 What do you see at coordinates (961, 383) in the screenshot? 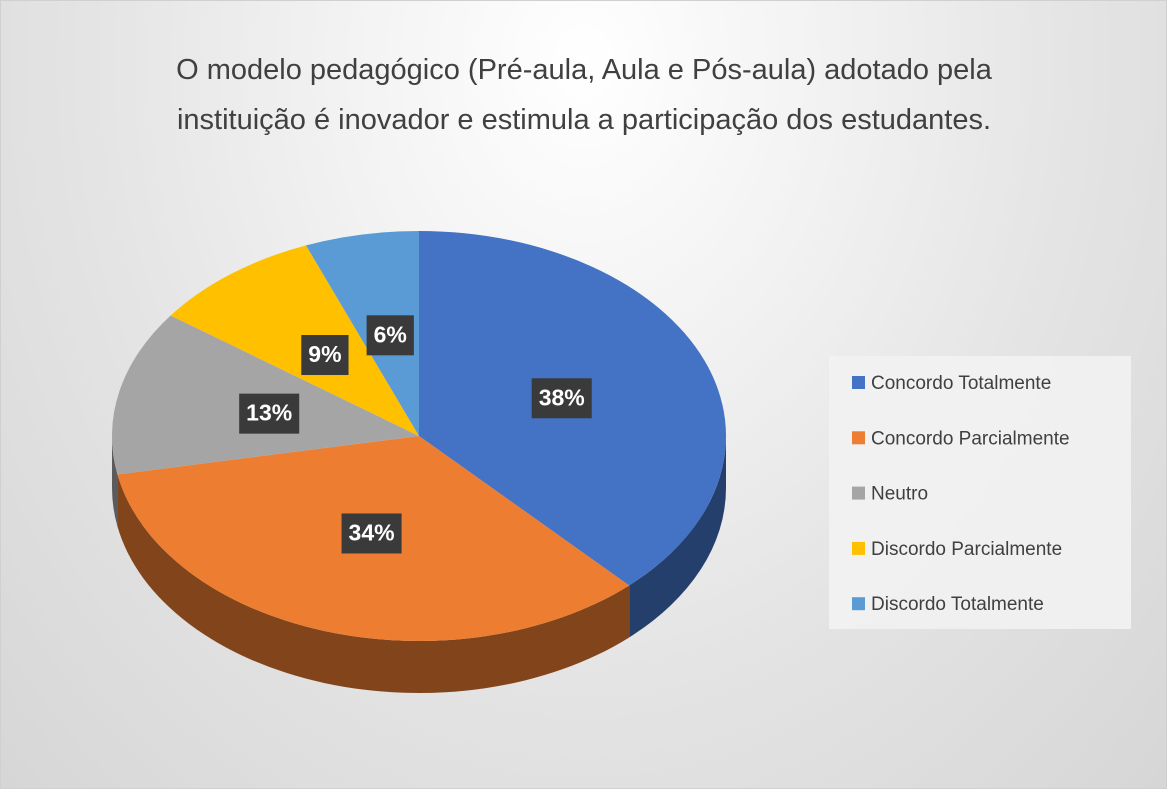
I see `legend-label: Concordo Totalmente` at bounding box center [961, 383].